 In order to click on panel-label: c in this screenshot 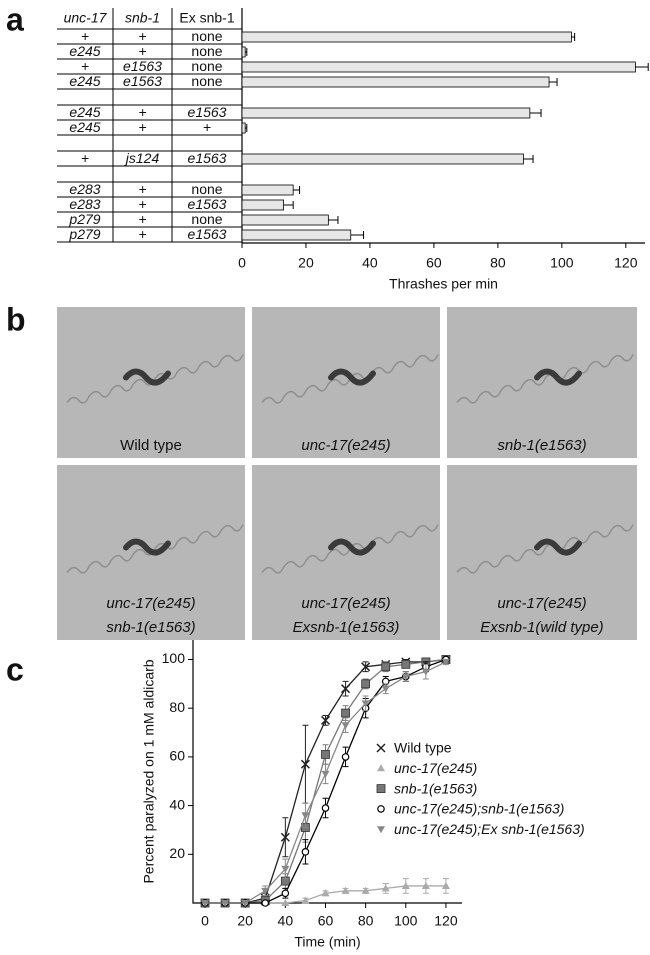, I will do `click(15, 669)`.